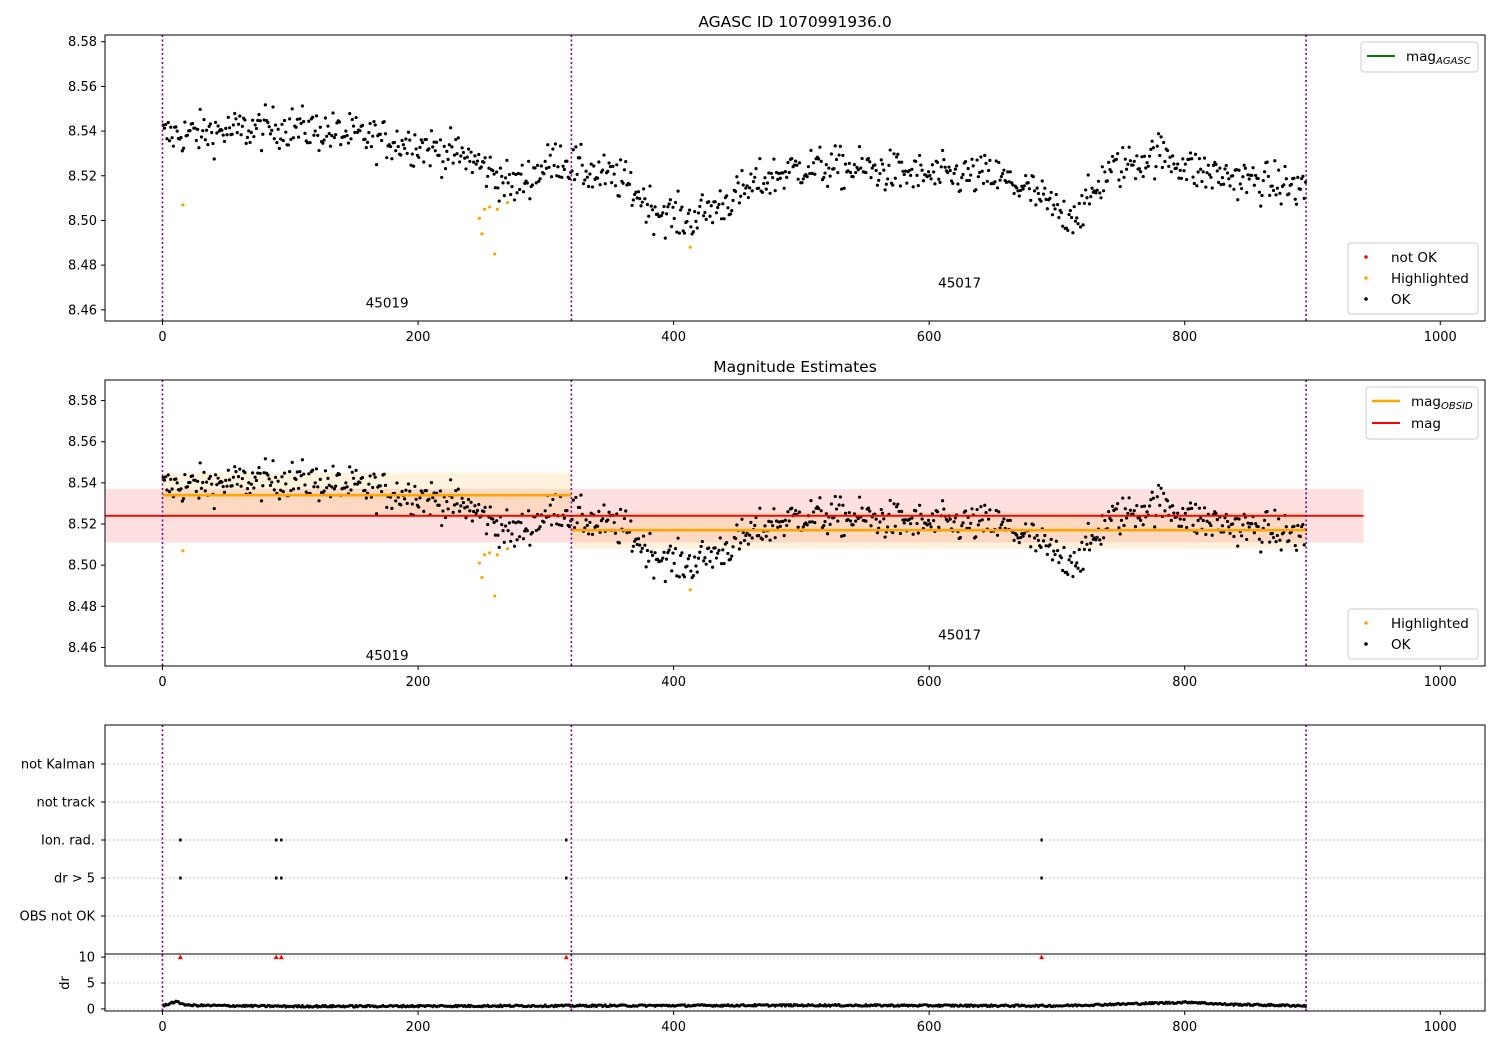  Describe the element at coordinates (82, 483) in the screenshot. I see `y-tick-label: 8.54` at that location.